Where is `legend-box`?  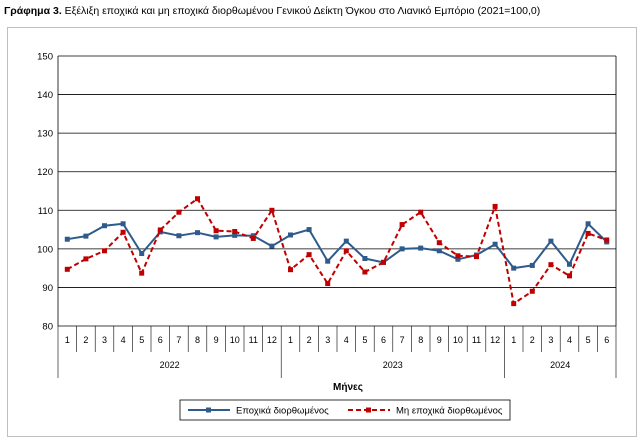
legend-box is located at coordinates (345, 410).